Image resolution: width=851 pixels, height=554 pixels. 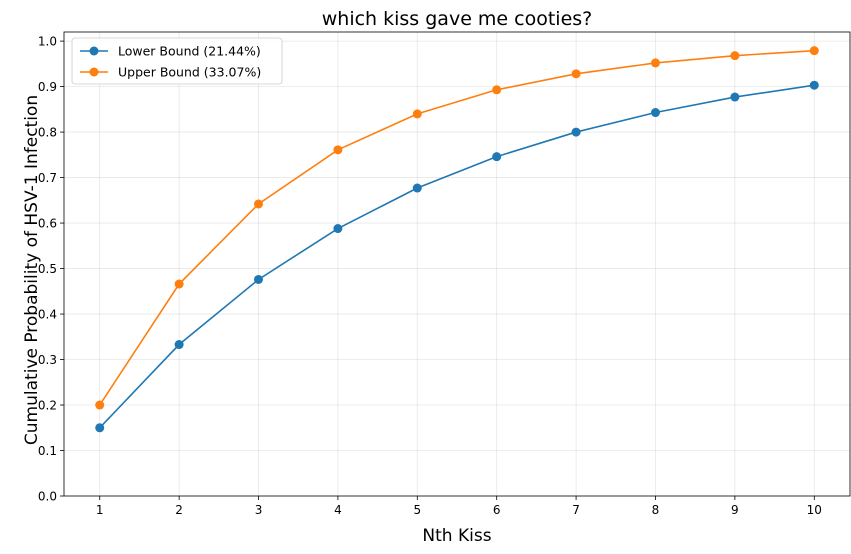 I want to click on legend: Lower Bound (21.44%) Upper Bound (33.07%), so click(x=177, y=61).